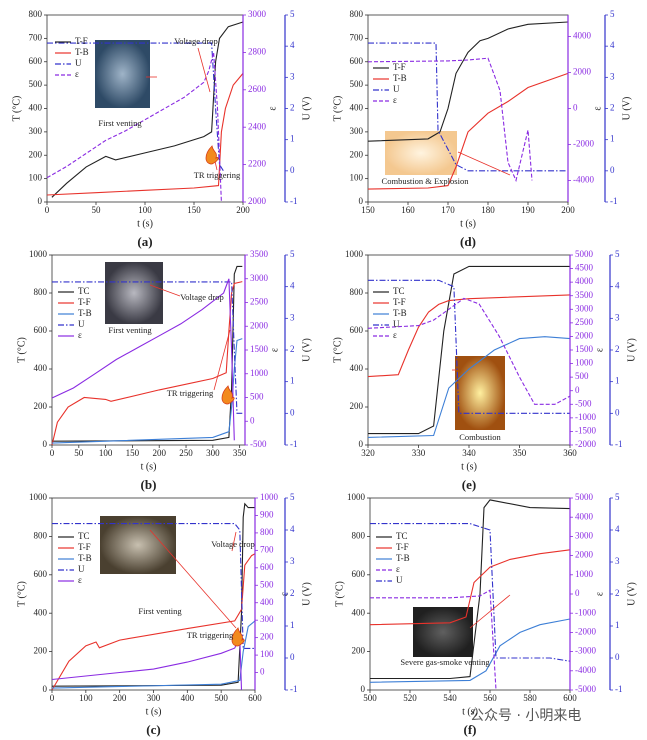 The image size is (647, 740). Describe the element at coordinates (583, 144) in the screenshot. I see `y2-tick-label: -2000` at that location.